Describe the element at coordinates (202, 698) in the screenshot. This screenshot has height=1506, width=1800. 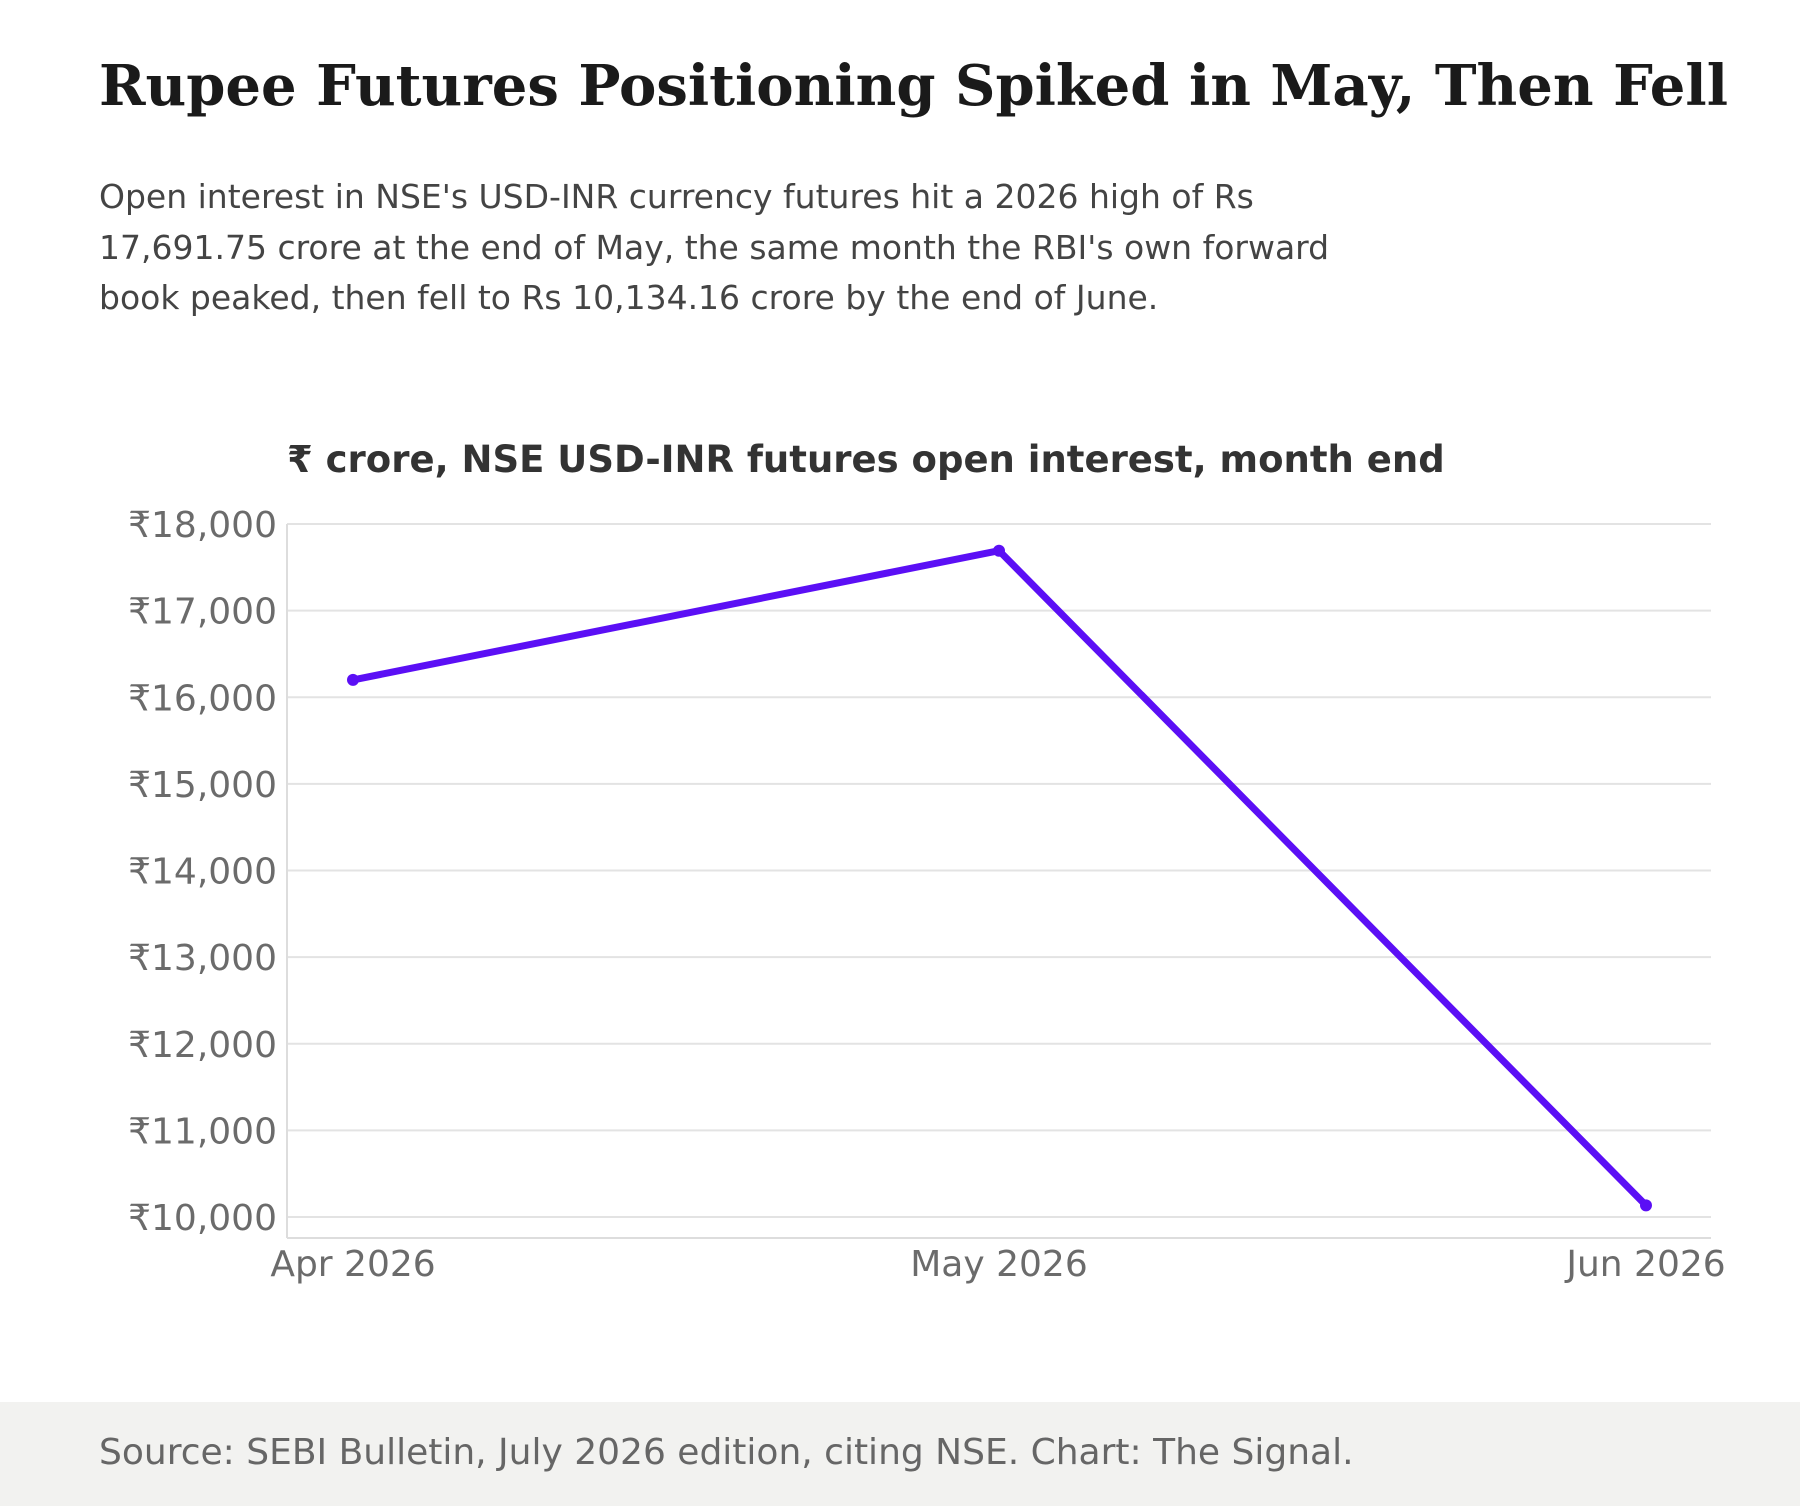
I see `y-tick-label: ₹16,000` at that location.